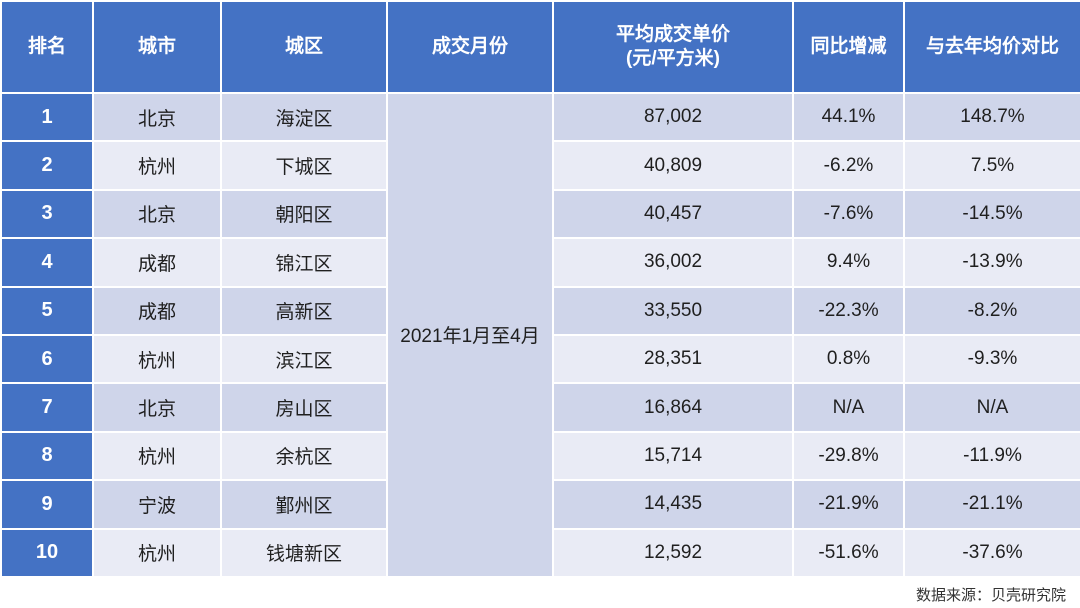  What do you see at coordinates (47, 456) in the screenshot?
I see `rank-cell: 8` at bounding box center [47, 456].